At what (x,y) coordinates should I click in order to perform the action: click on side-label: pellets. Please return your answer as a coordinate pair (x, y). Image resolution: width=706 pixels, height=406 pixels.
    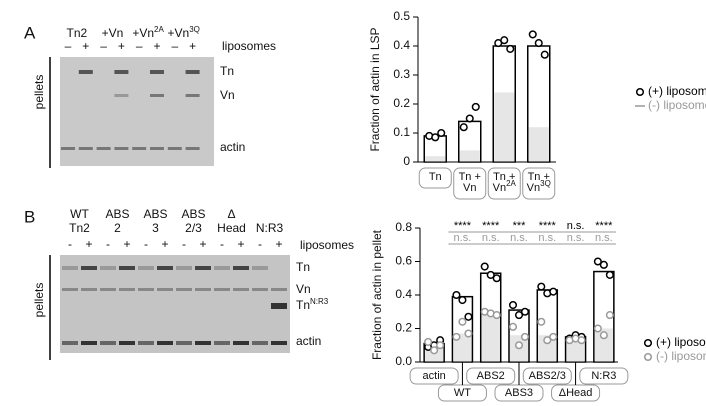
    Looking at the image, I should click on (39, 300).